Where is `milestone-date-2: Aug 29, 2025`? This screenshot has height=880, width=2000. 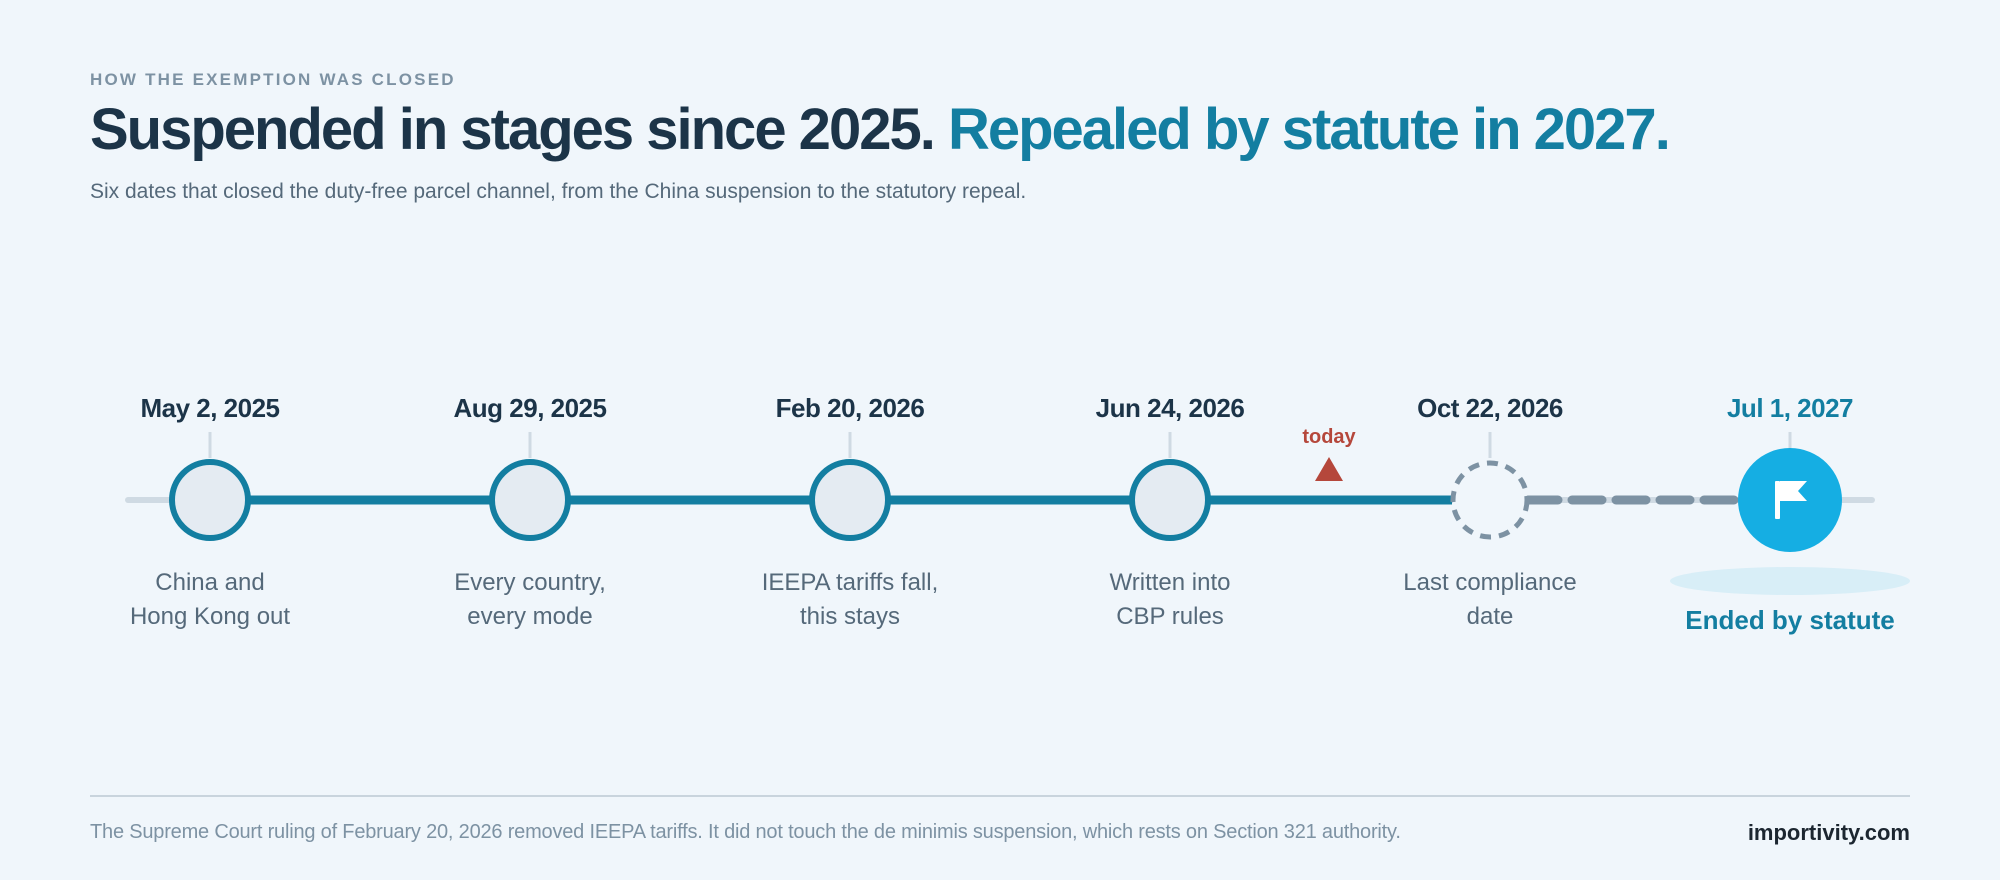 milestone-date-2: Aug 29, 2025 is located at coordinates (530, 408).